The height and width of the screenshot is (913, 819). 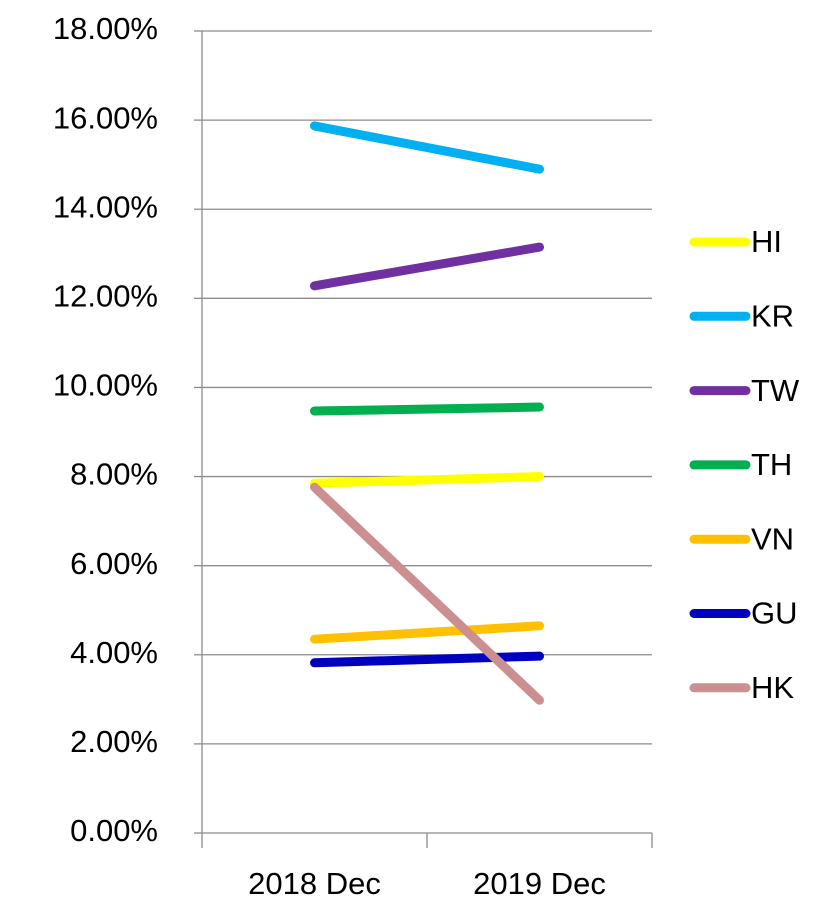 I want to click on y-tick-label: 14.00%, so click(x=105, y=206).